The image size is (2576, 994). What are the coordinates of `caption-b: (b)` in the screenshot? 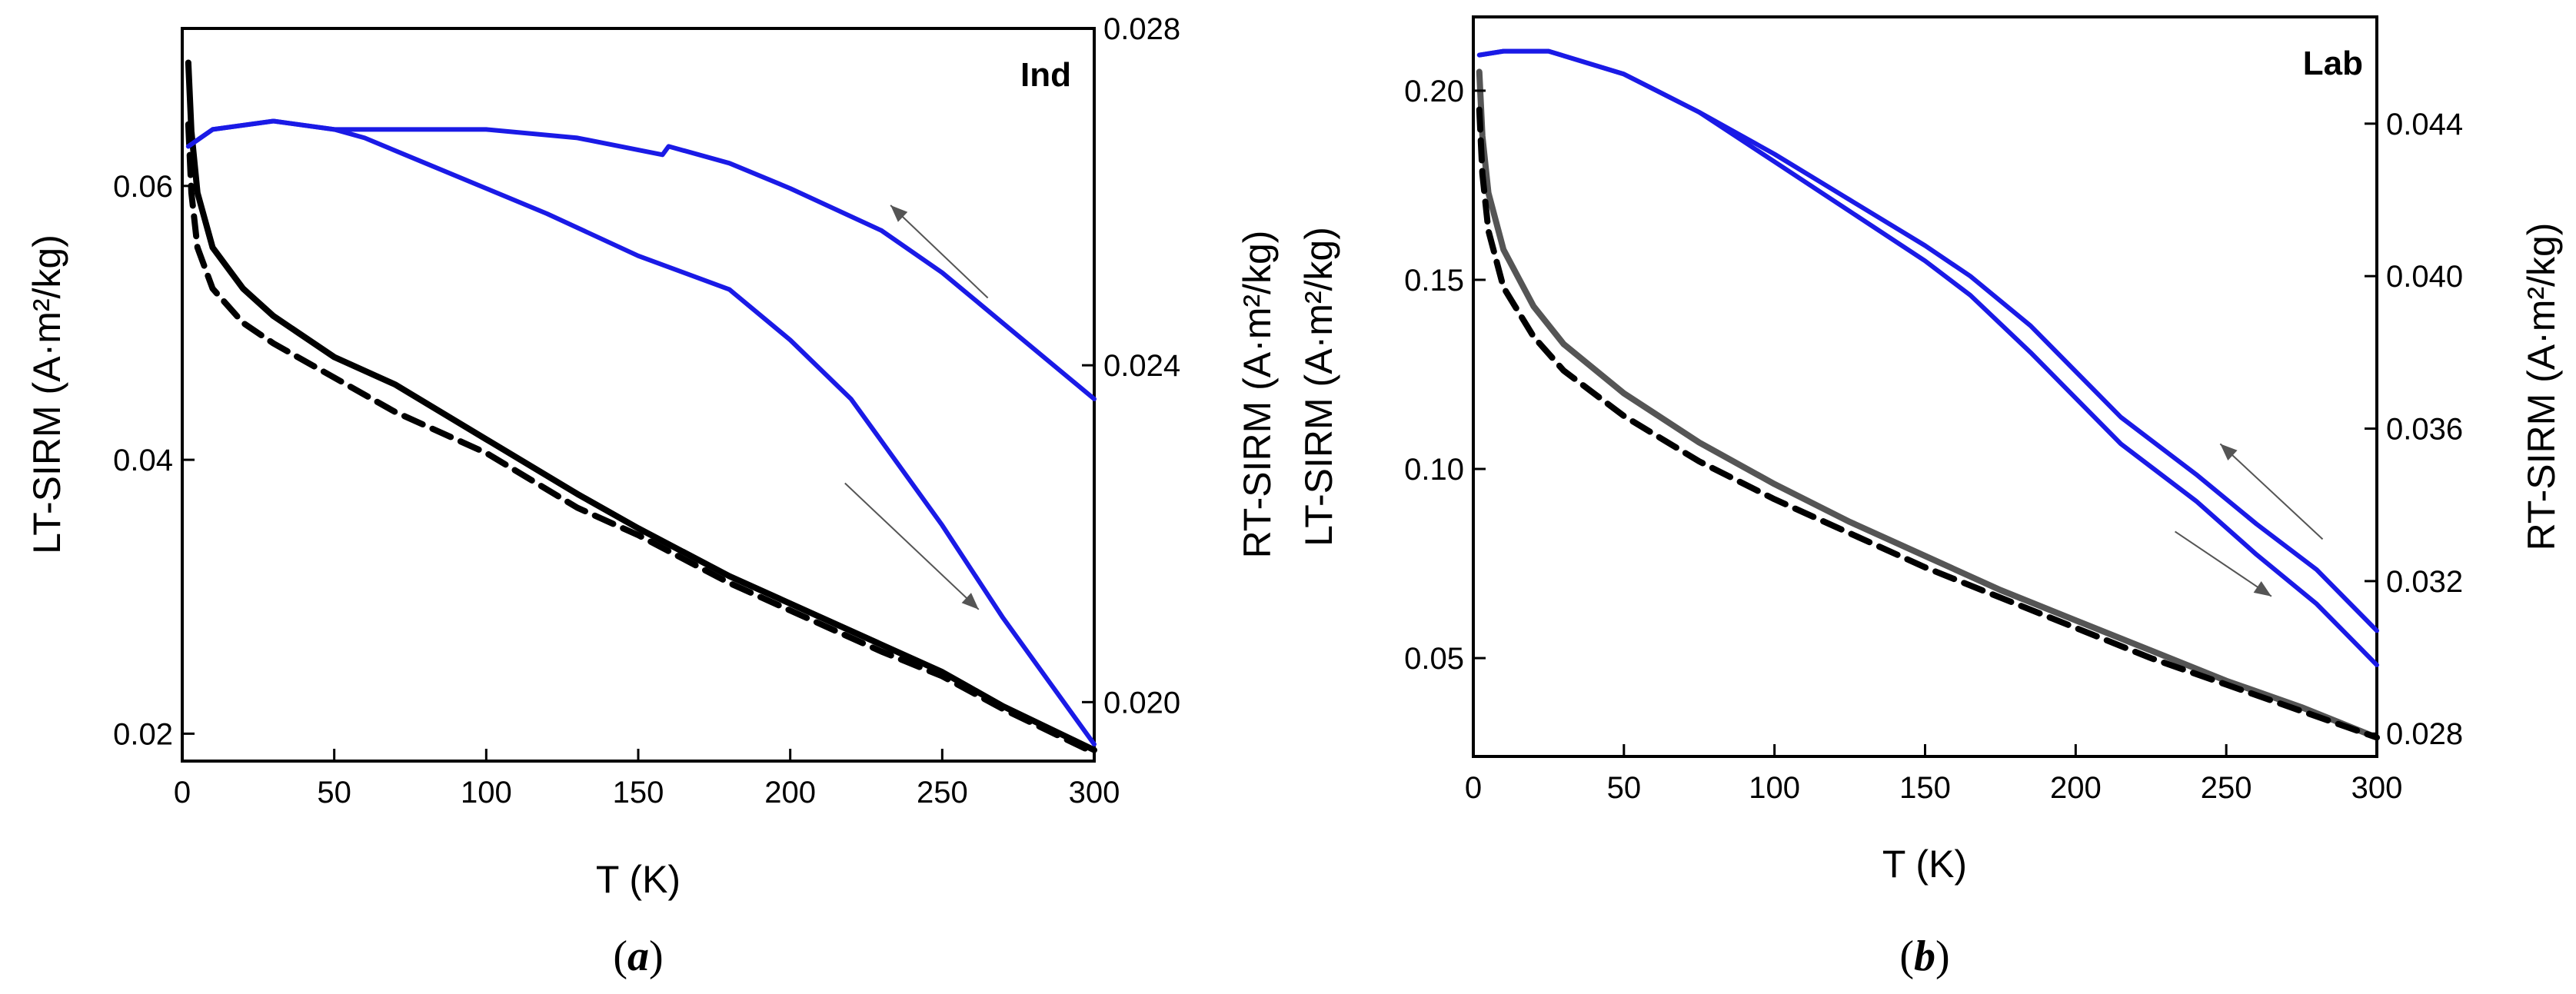 It's located at (1924, 956).